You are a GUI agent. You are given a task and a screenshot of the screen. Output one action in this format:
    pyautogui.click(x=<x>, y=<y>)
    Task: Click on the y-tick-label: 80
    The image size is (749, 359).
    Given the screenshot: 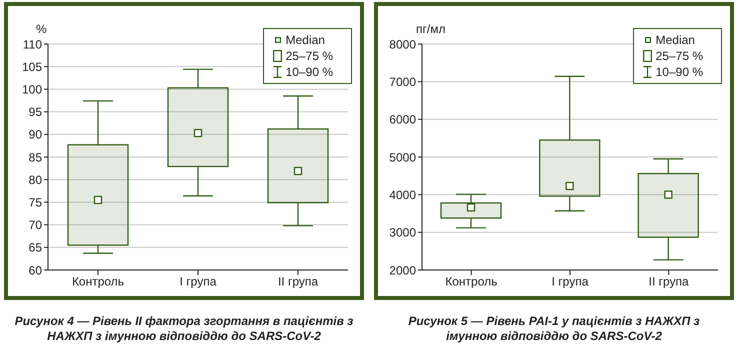 What is the action you would take?
    pyautogui.click(x=35, y=179)
    